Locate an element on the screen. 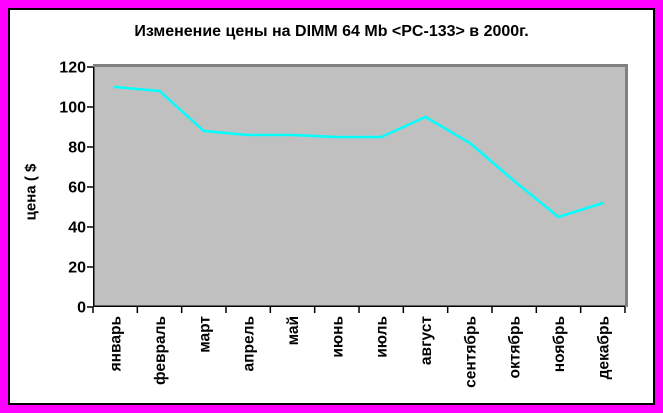 The width and height of the screenshot is (663, 413). y-axis-tick-label: 80 is located at coordinates (77, 148).